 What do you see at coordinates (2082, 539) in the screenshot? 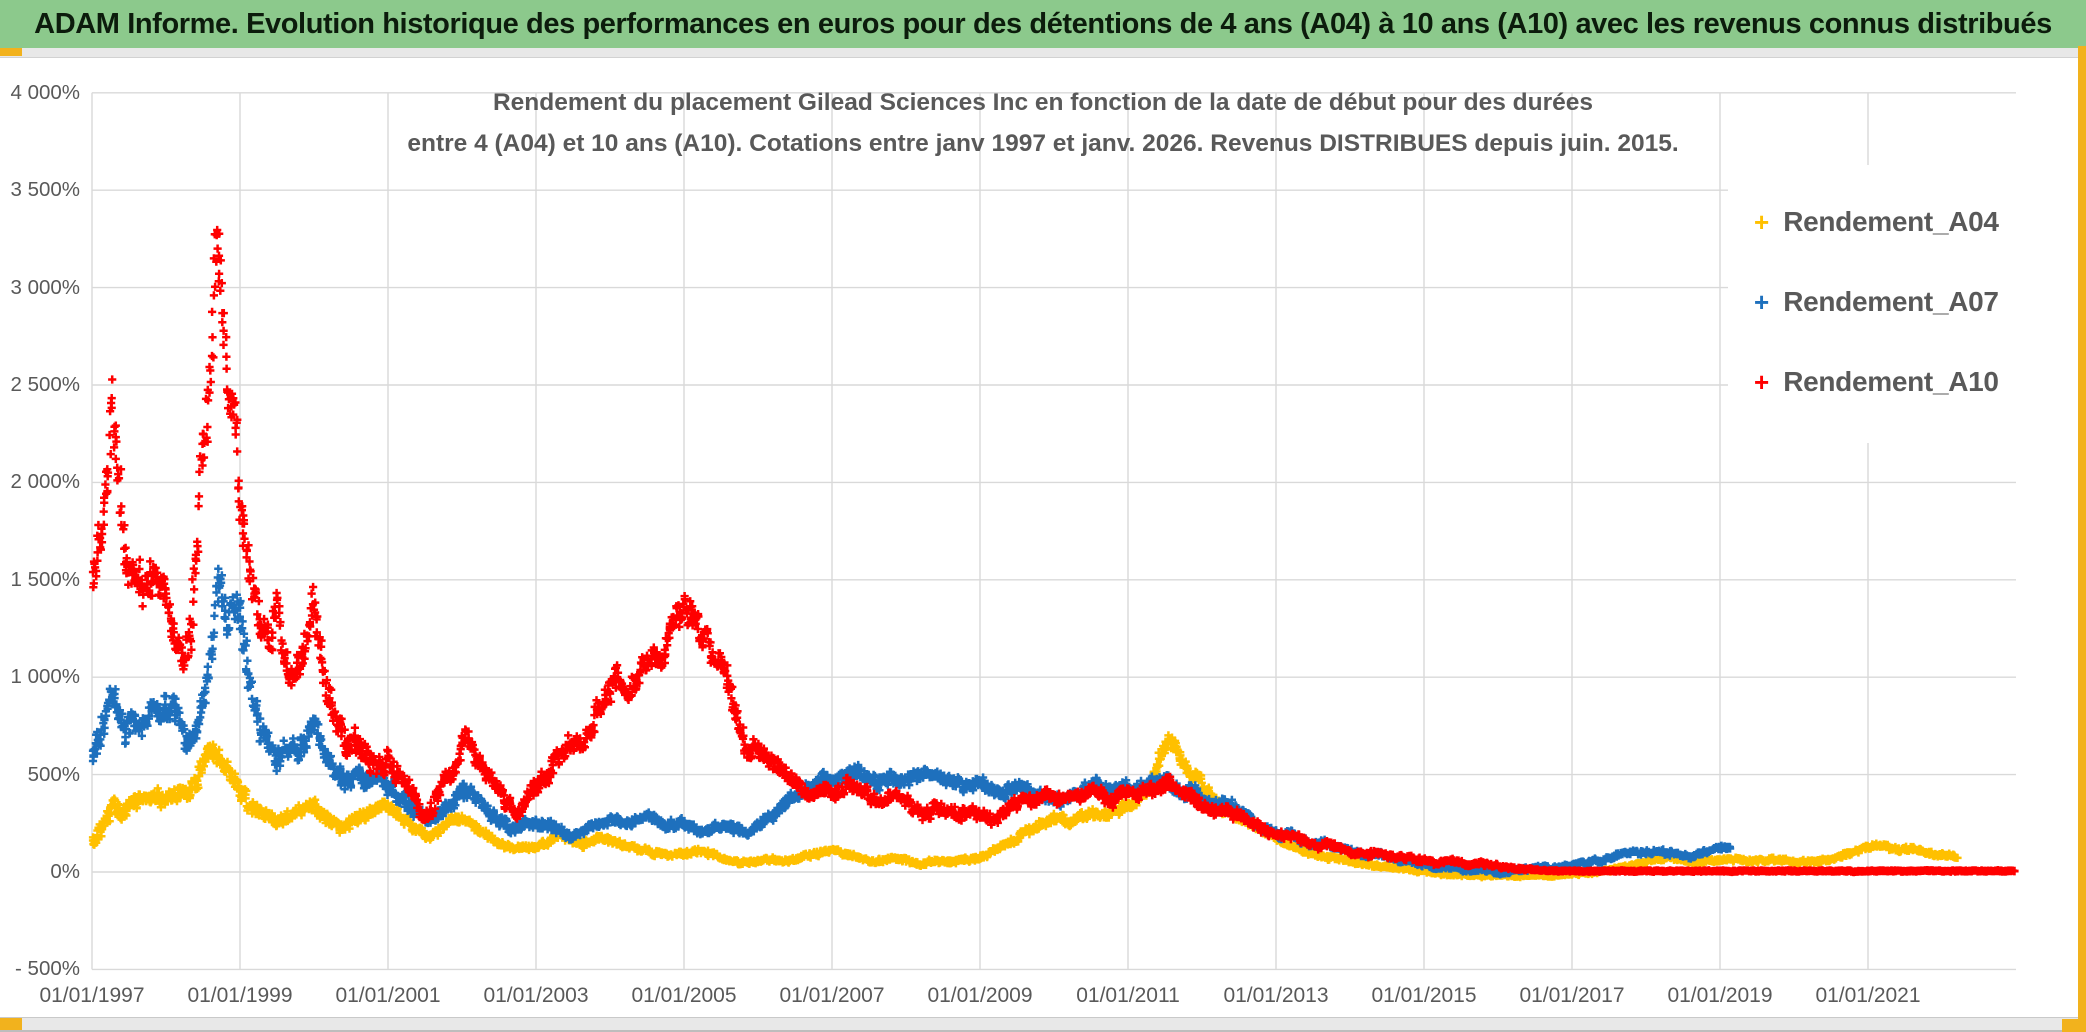
I see `gold-frame-right-edge` at bounding box center [2082, 539].